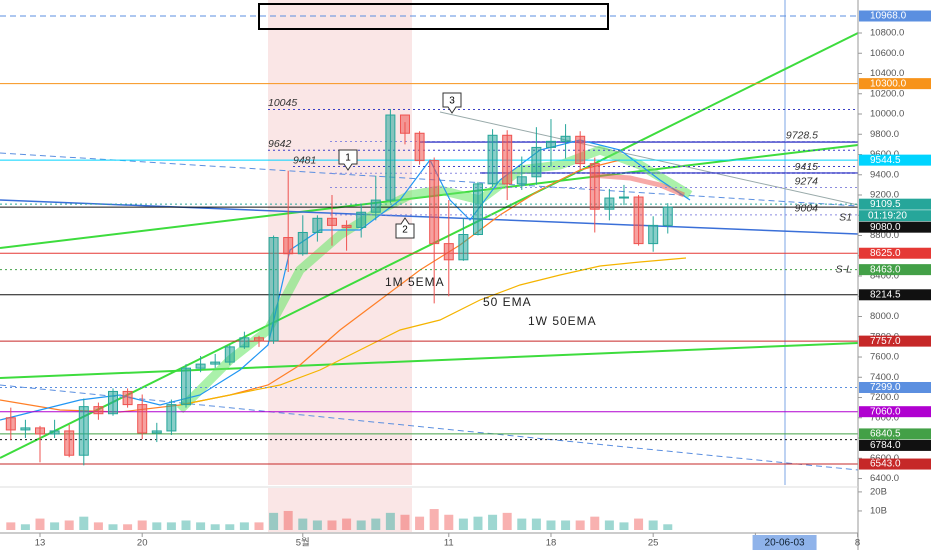  I want to click on y-tick-label: 8400.0, so click(884, 276).